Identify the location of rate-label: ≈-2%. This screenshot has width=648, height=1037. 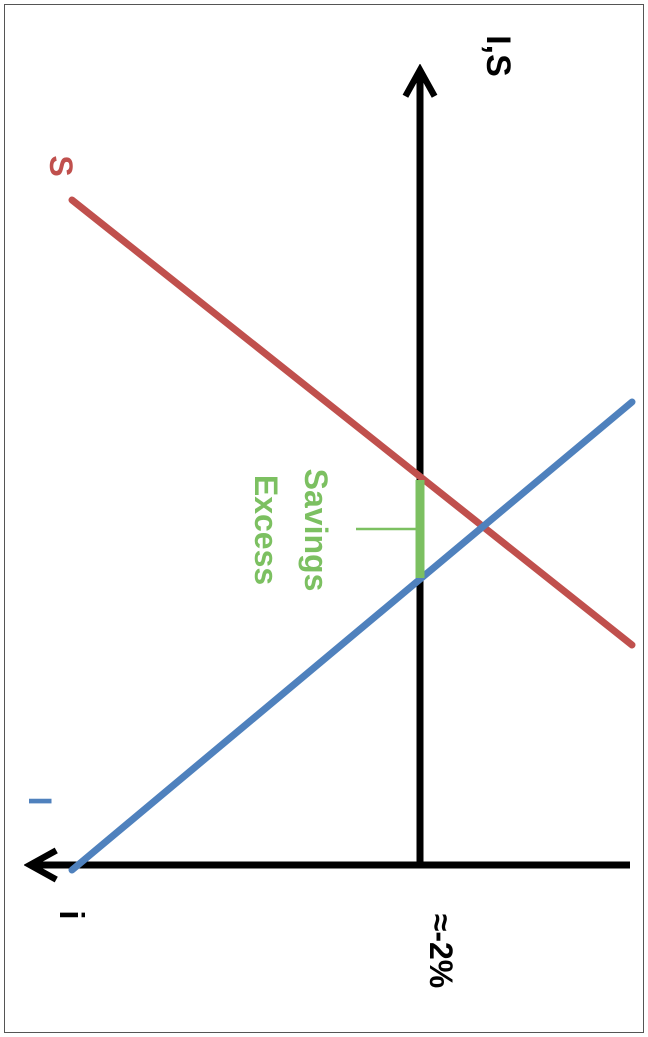
(441, 951).